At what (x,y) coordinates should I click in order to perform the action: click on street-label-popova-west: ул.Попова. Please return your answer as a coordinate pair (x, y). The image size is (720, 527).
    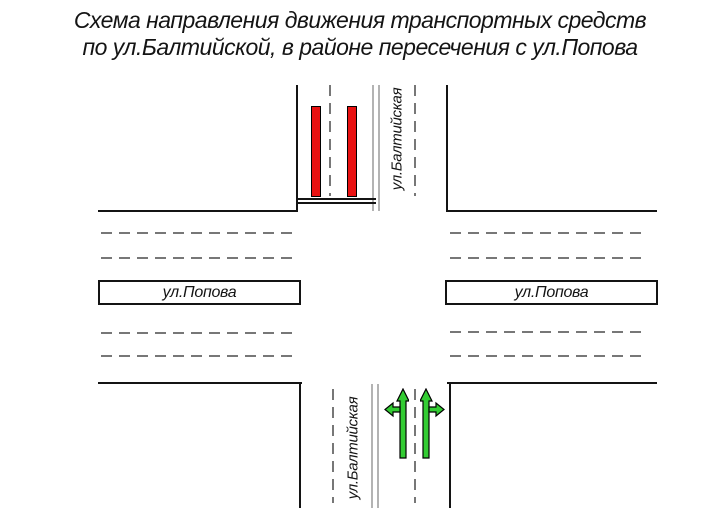
    Looking at the image, I should click on (199, 292).